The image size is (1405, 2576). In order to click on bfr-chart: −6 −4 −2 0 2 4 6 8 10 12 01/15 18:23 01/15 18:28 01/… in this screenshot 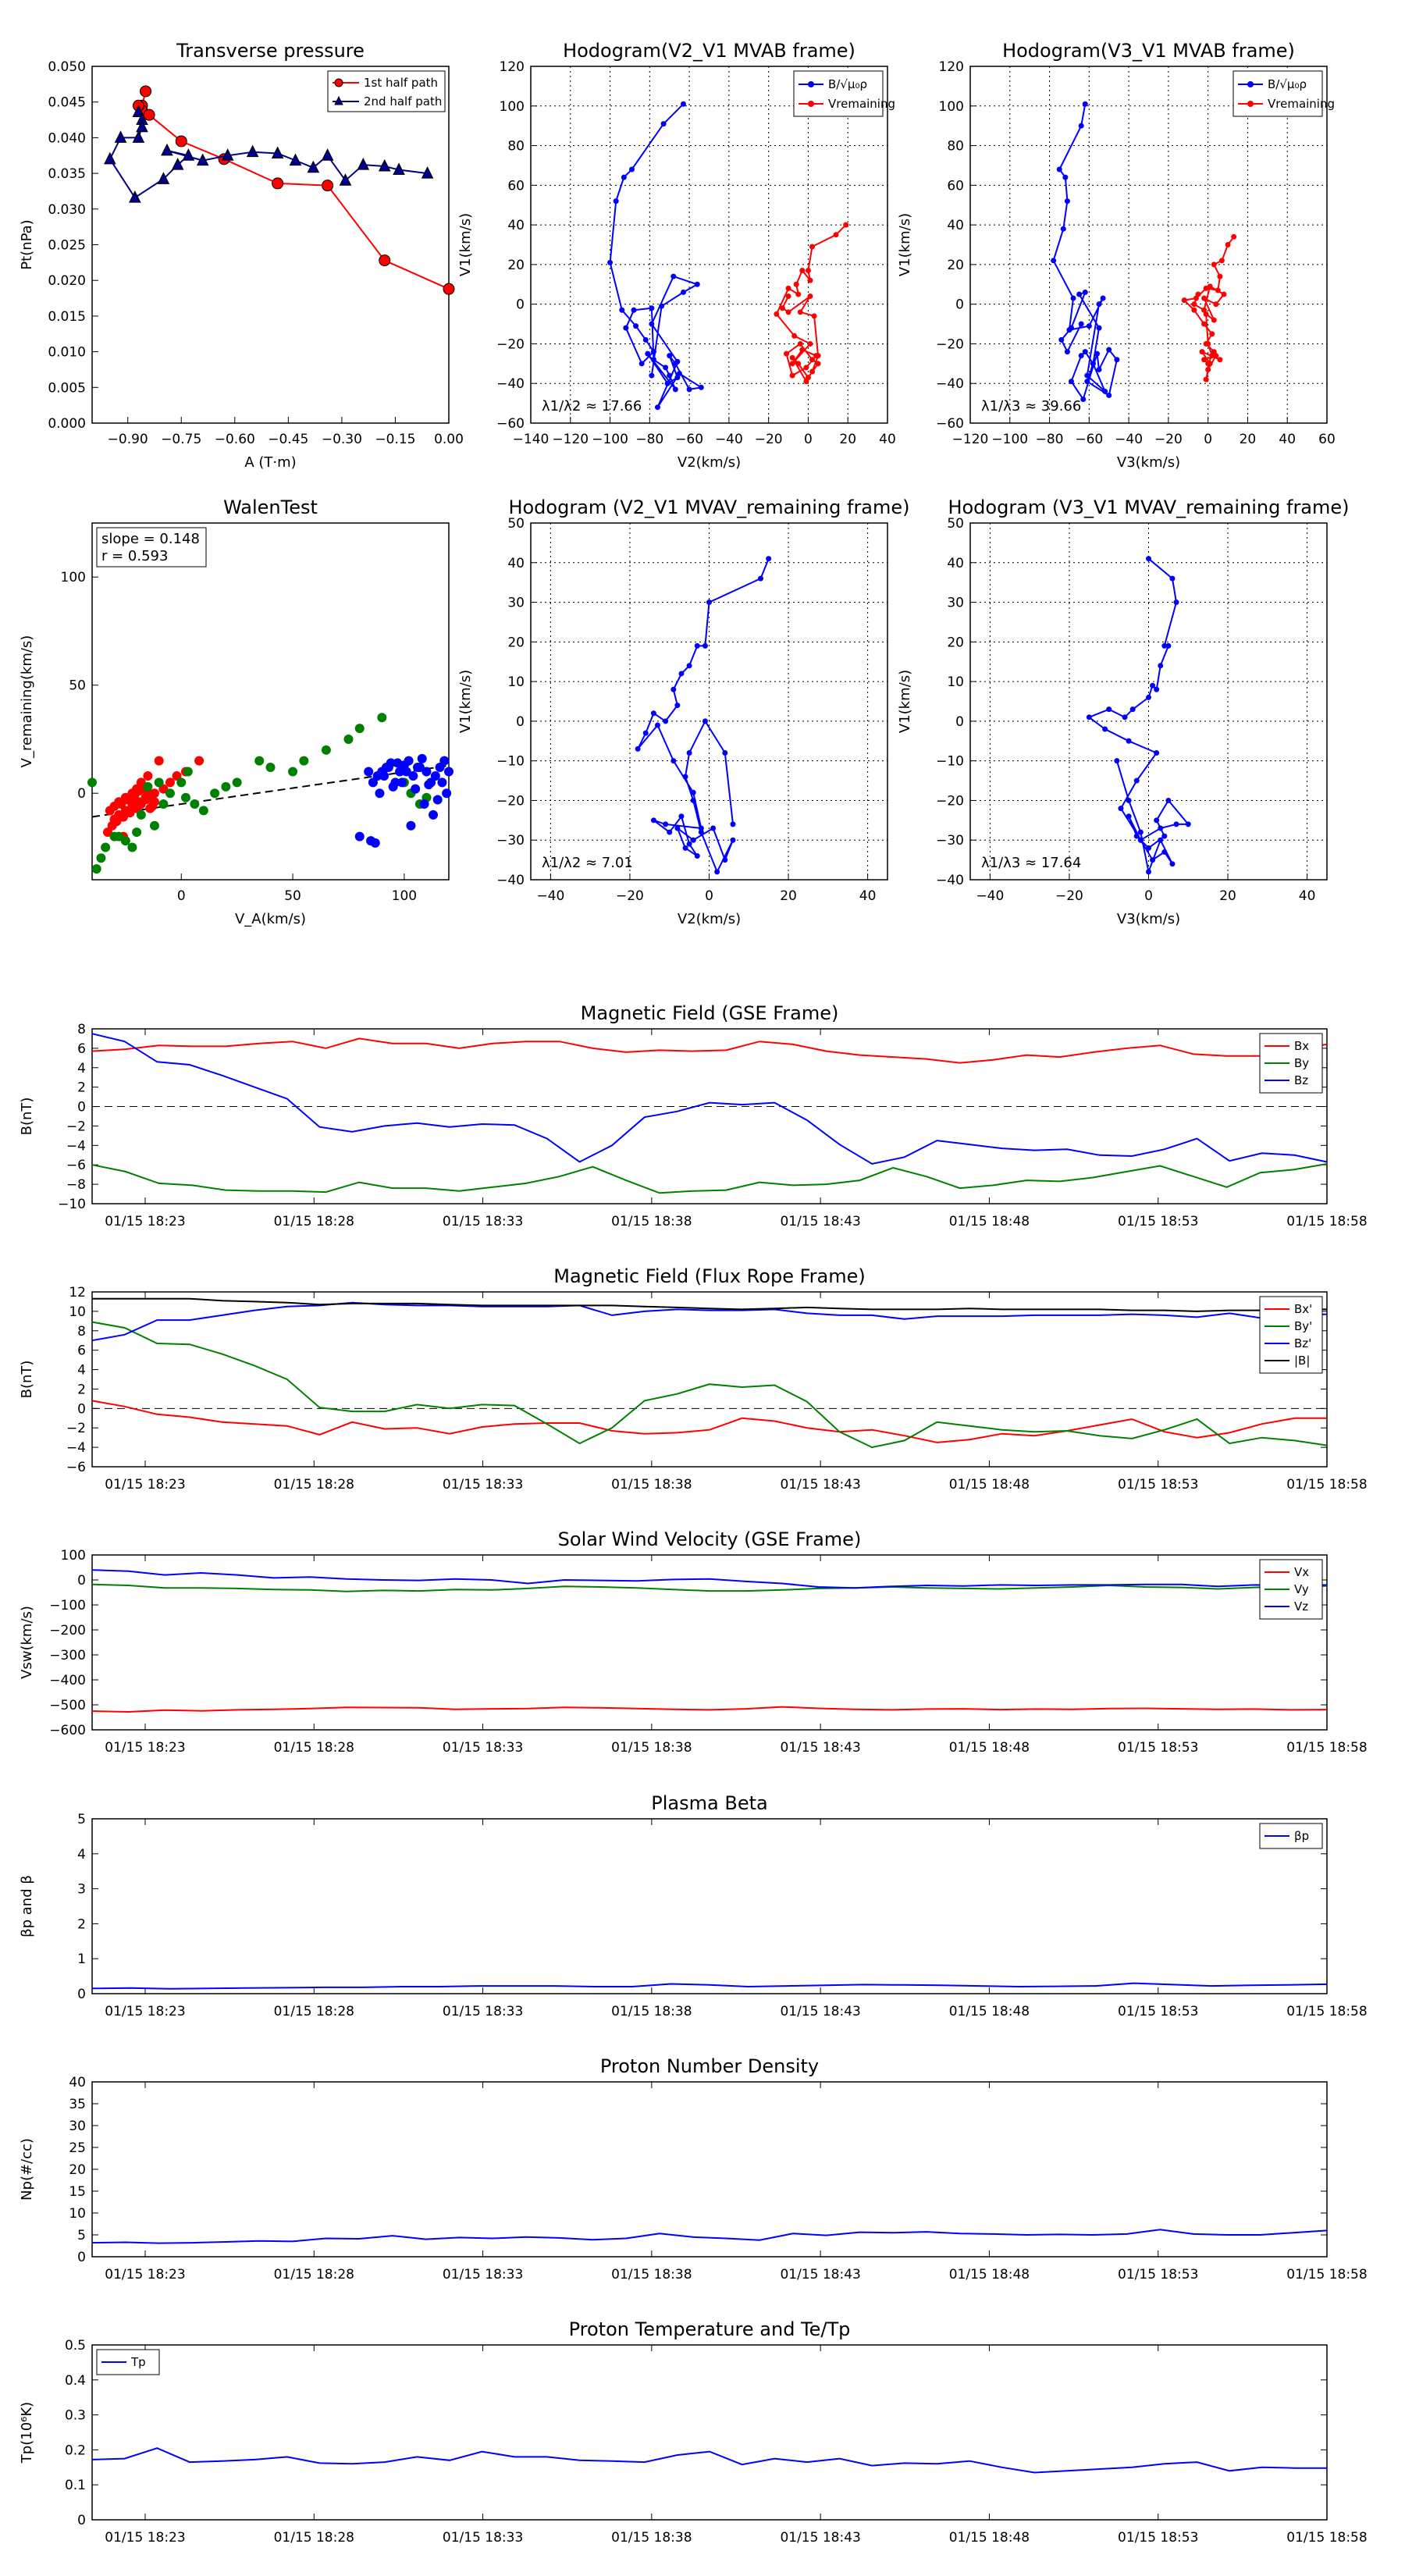, I will do `click(693, 1379)`.